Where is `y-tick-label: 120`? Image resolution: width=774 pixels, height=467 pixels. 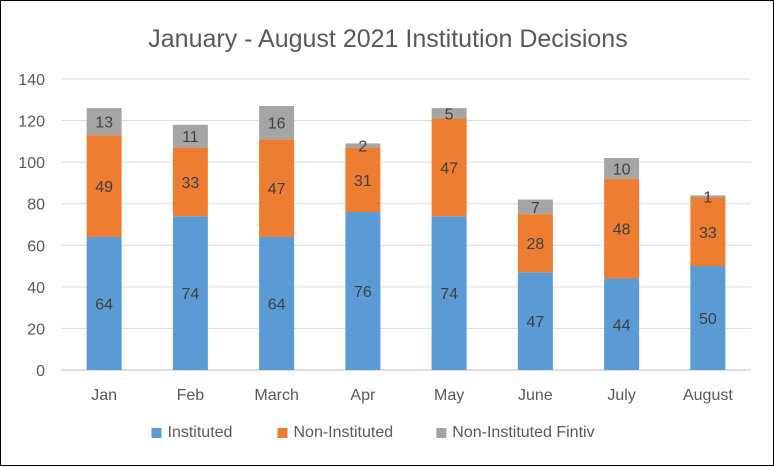
y-tick-label: 120 is located at coordinates (31, 122).